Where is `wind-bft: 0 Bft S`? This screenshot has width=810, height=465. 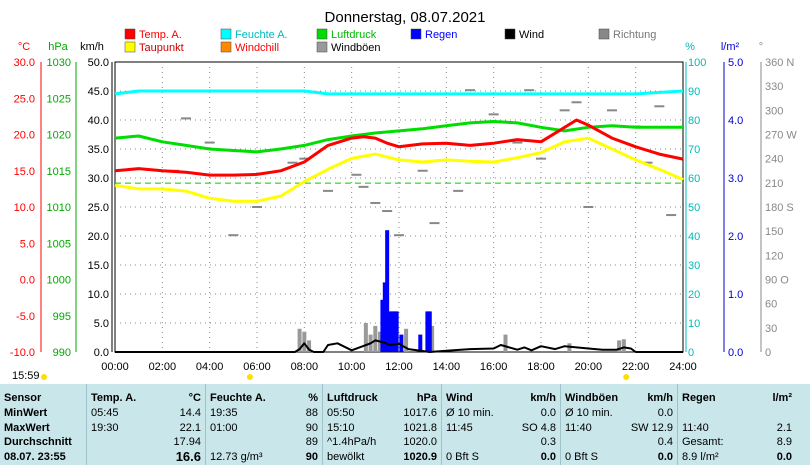
wind-bft: 0 Bft S is located at coordinates (463, 456).